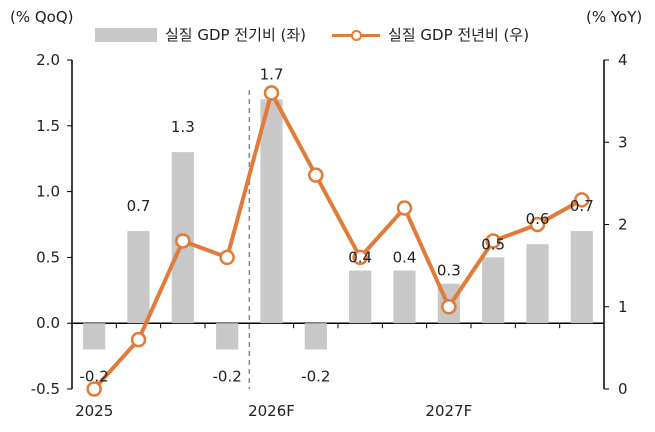 The height and width of the screenshot is (432, 655). Describe the element at coordinates (126, 34) in the screenshot. I see `legend-swatch-bar` at that location.